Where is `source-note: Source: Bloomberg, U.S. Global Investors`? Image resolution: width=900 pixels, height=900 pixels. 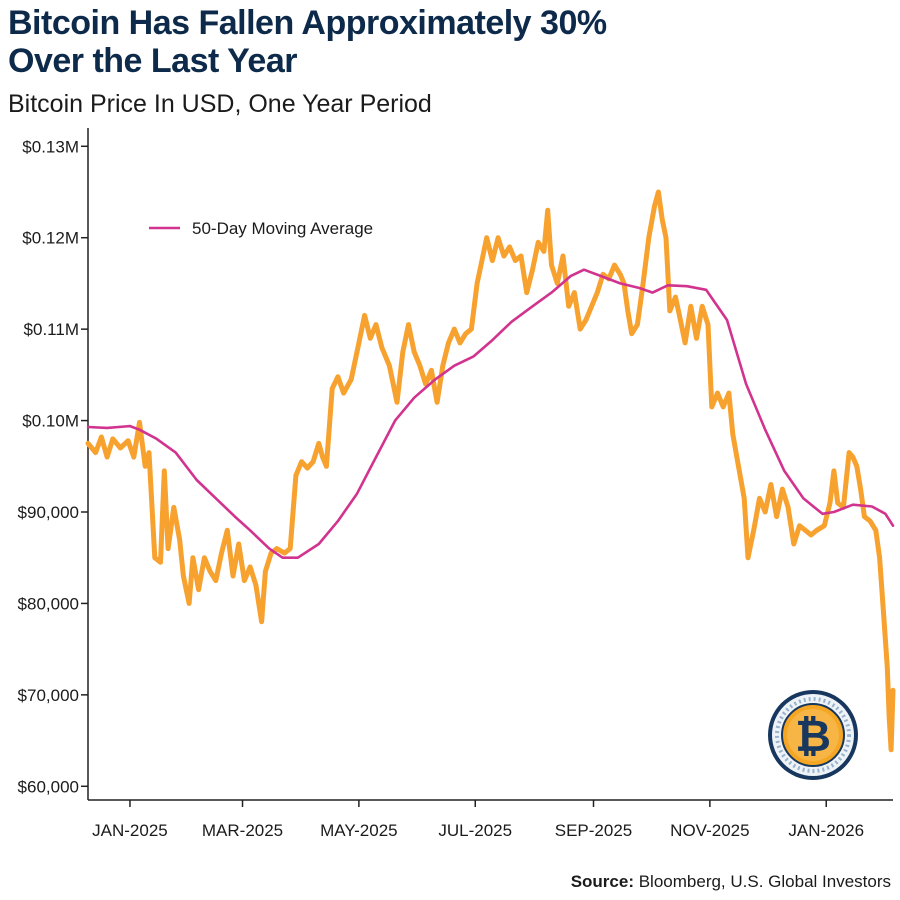 source-note: Source: Bloomberg, U.S. Global Investors is located at coordinates (731, 882).